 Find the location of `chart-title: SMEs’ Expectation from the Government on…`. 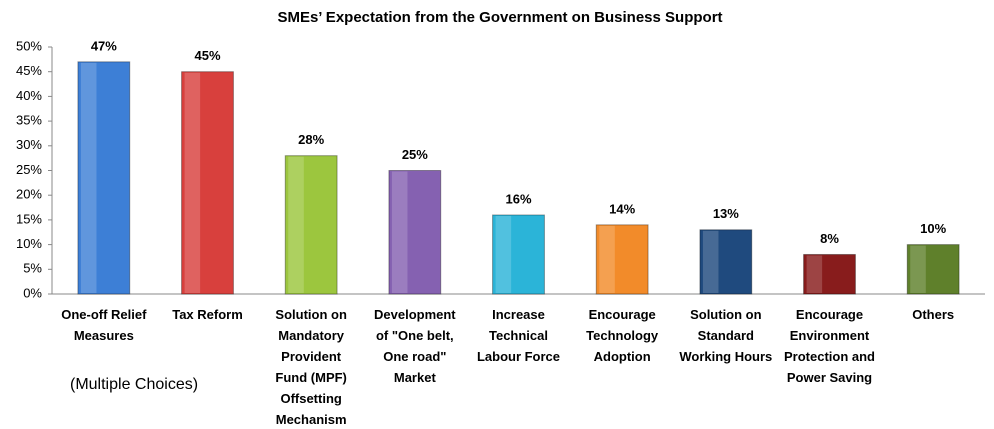

chart-title: SMEs’ Expectation from the Government on… is located at coordinates (499, 17).